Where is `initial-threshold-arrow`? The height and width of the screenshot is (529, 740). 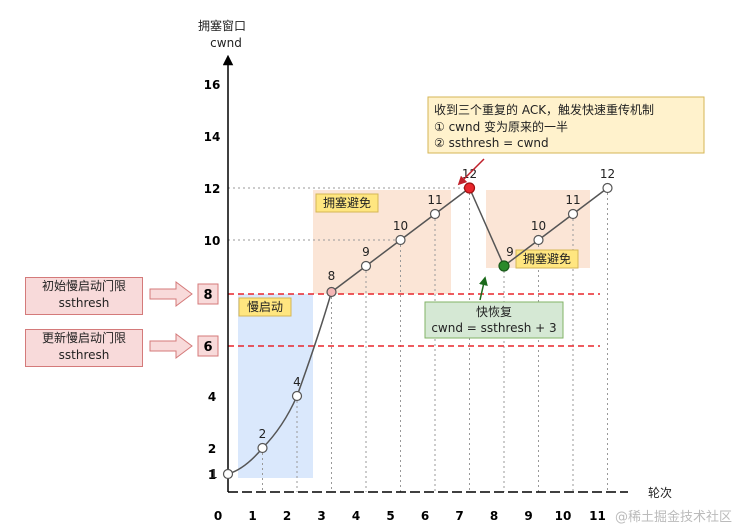 initial-threshold-arrow is located at coordinates (171, 294).